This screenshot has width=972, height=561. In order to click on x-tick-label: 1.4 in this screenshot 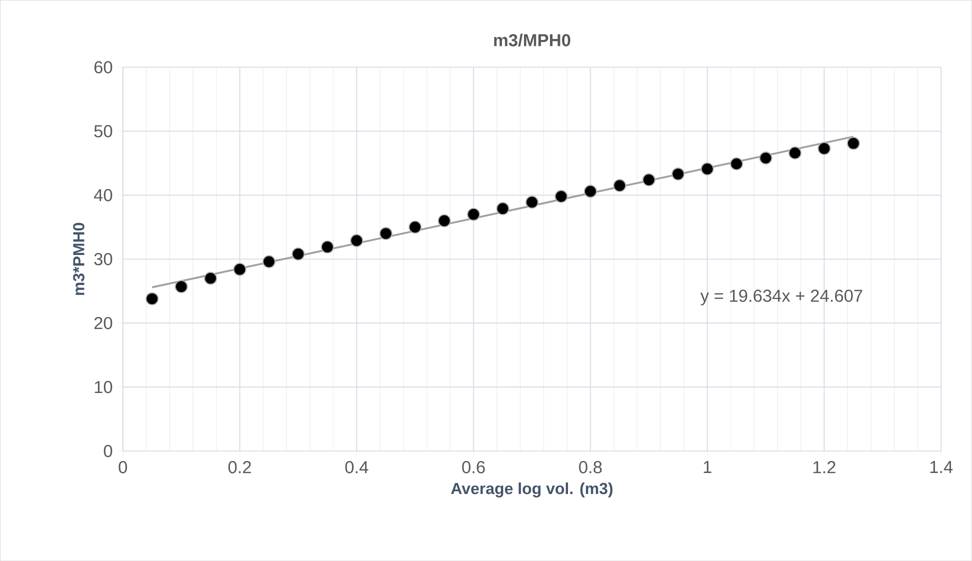, I will do `click(941, 466)`.